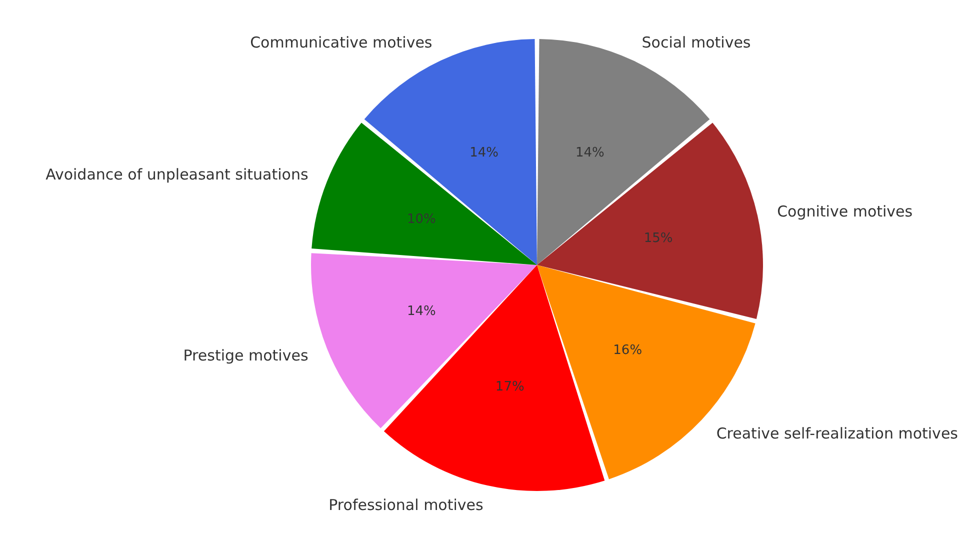  I want to click on slice-label: Cognitive motives, so click(845, 211).